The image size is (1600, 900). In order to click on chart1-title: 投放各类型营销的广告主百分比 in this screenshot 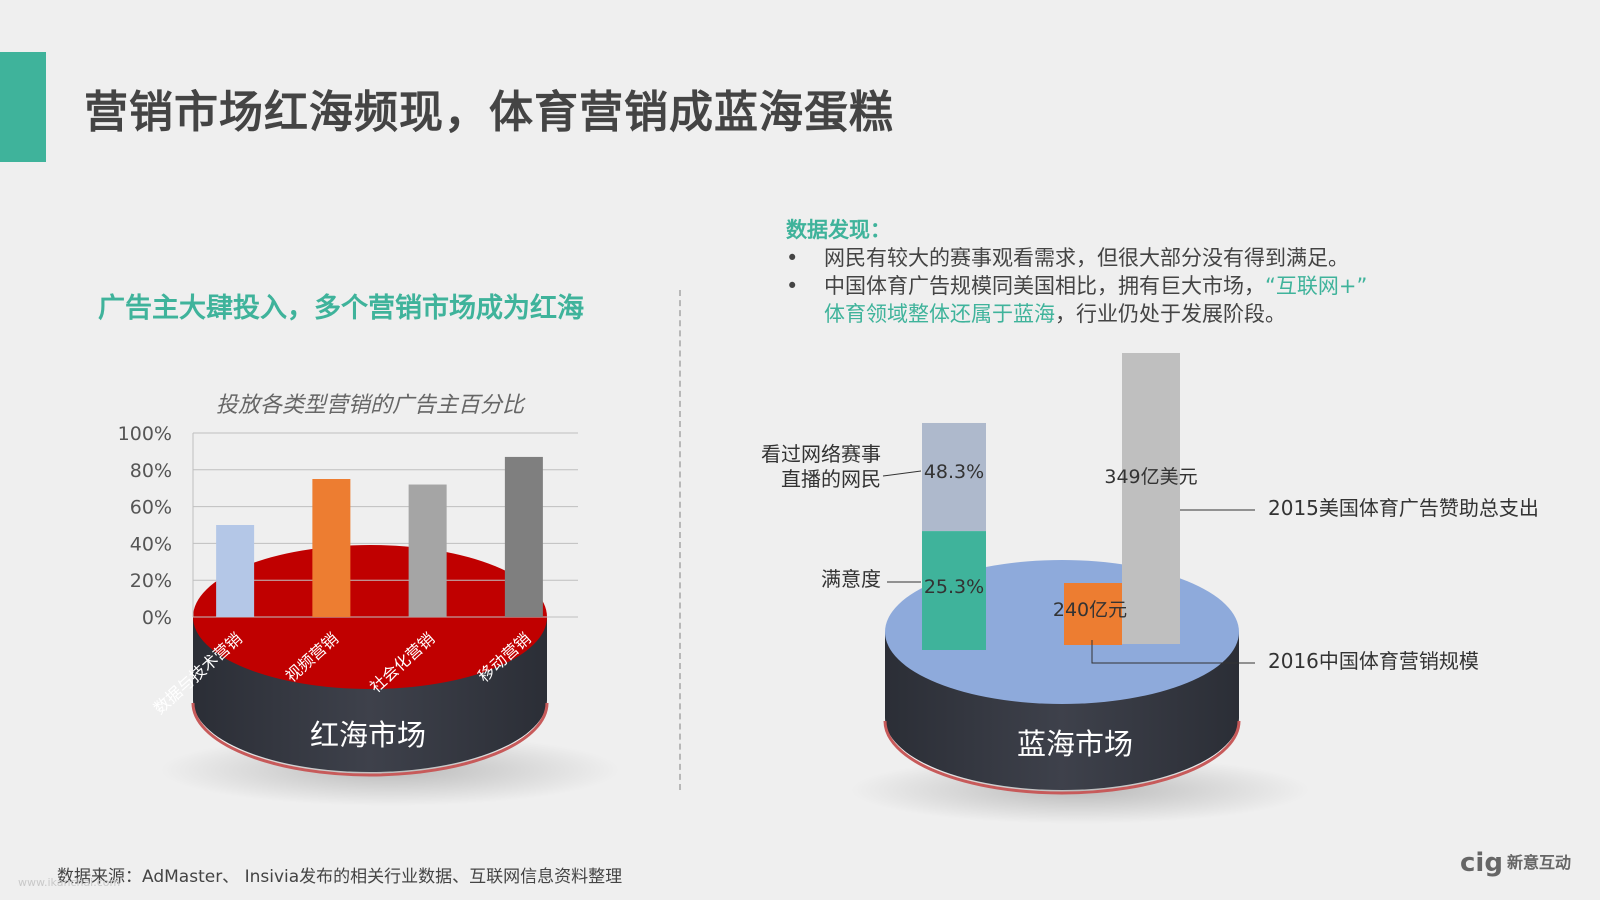, I will do `click(371, 405)`.